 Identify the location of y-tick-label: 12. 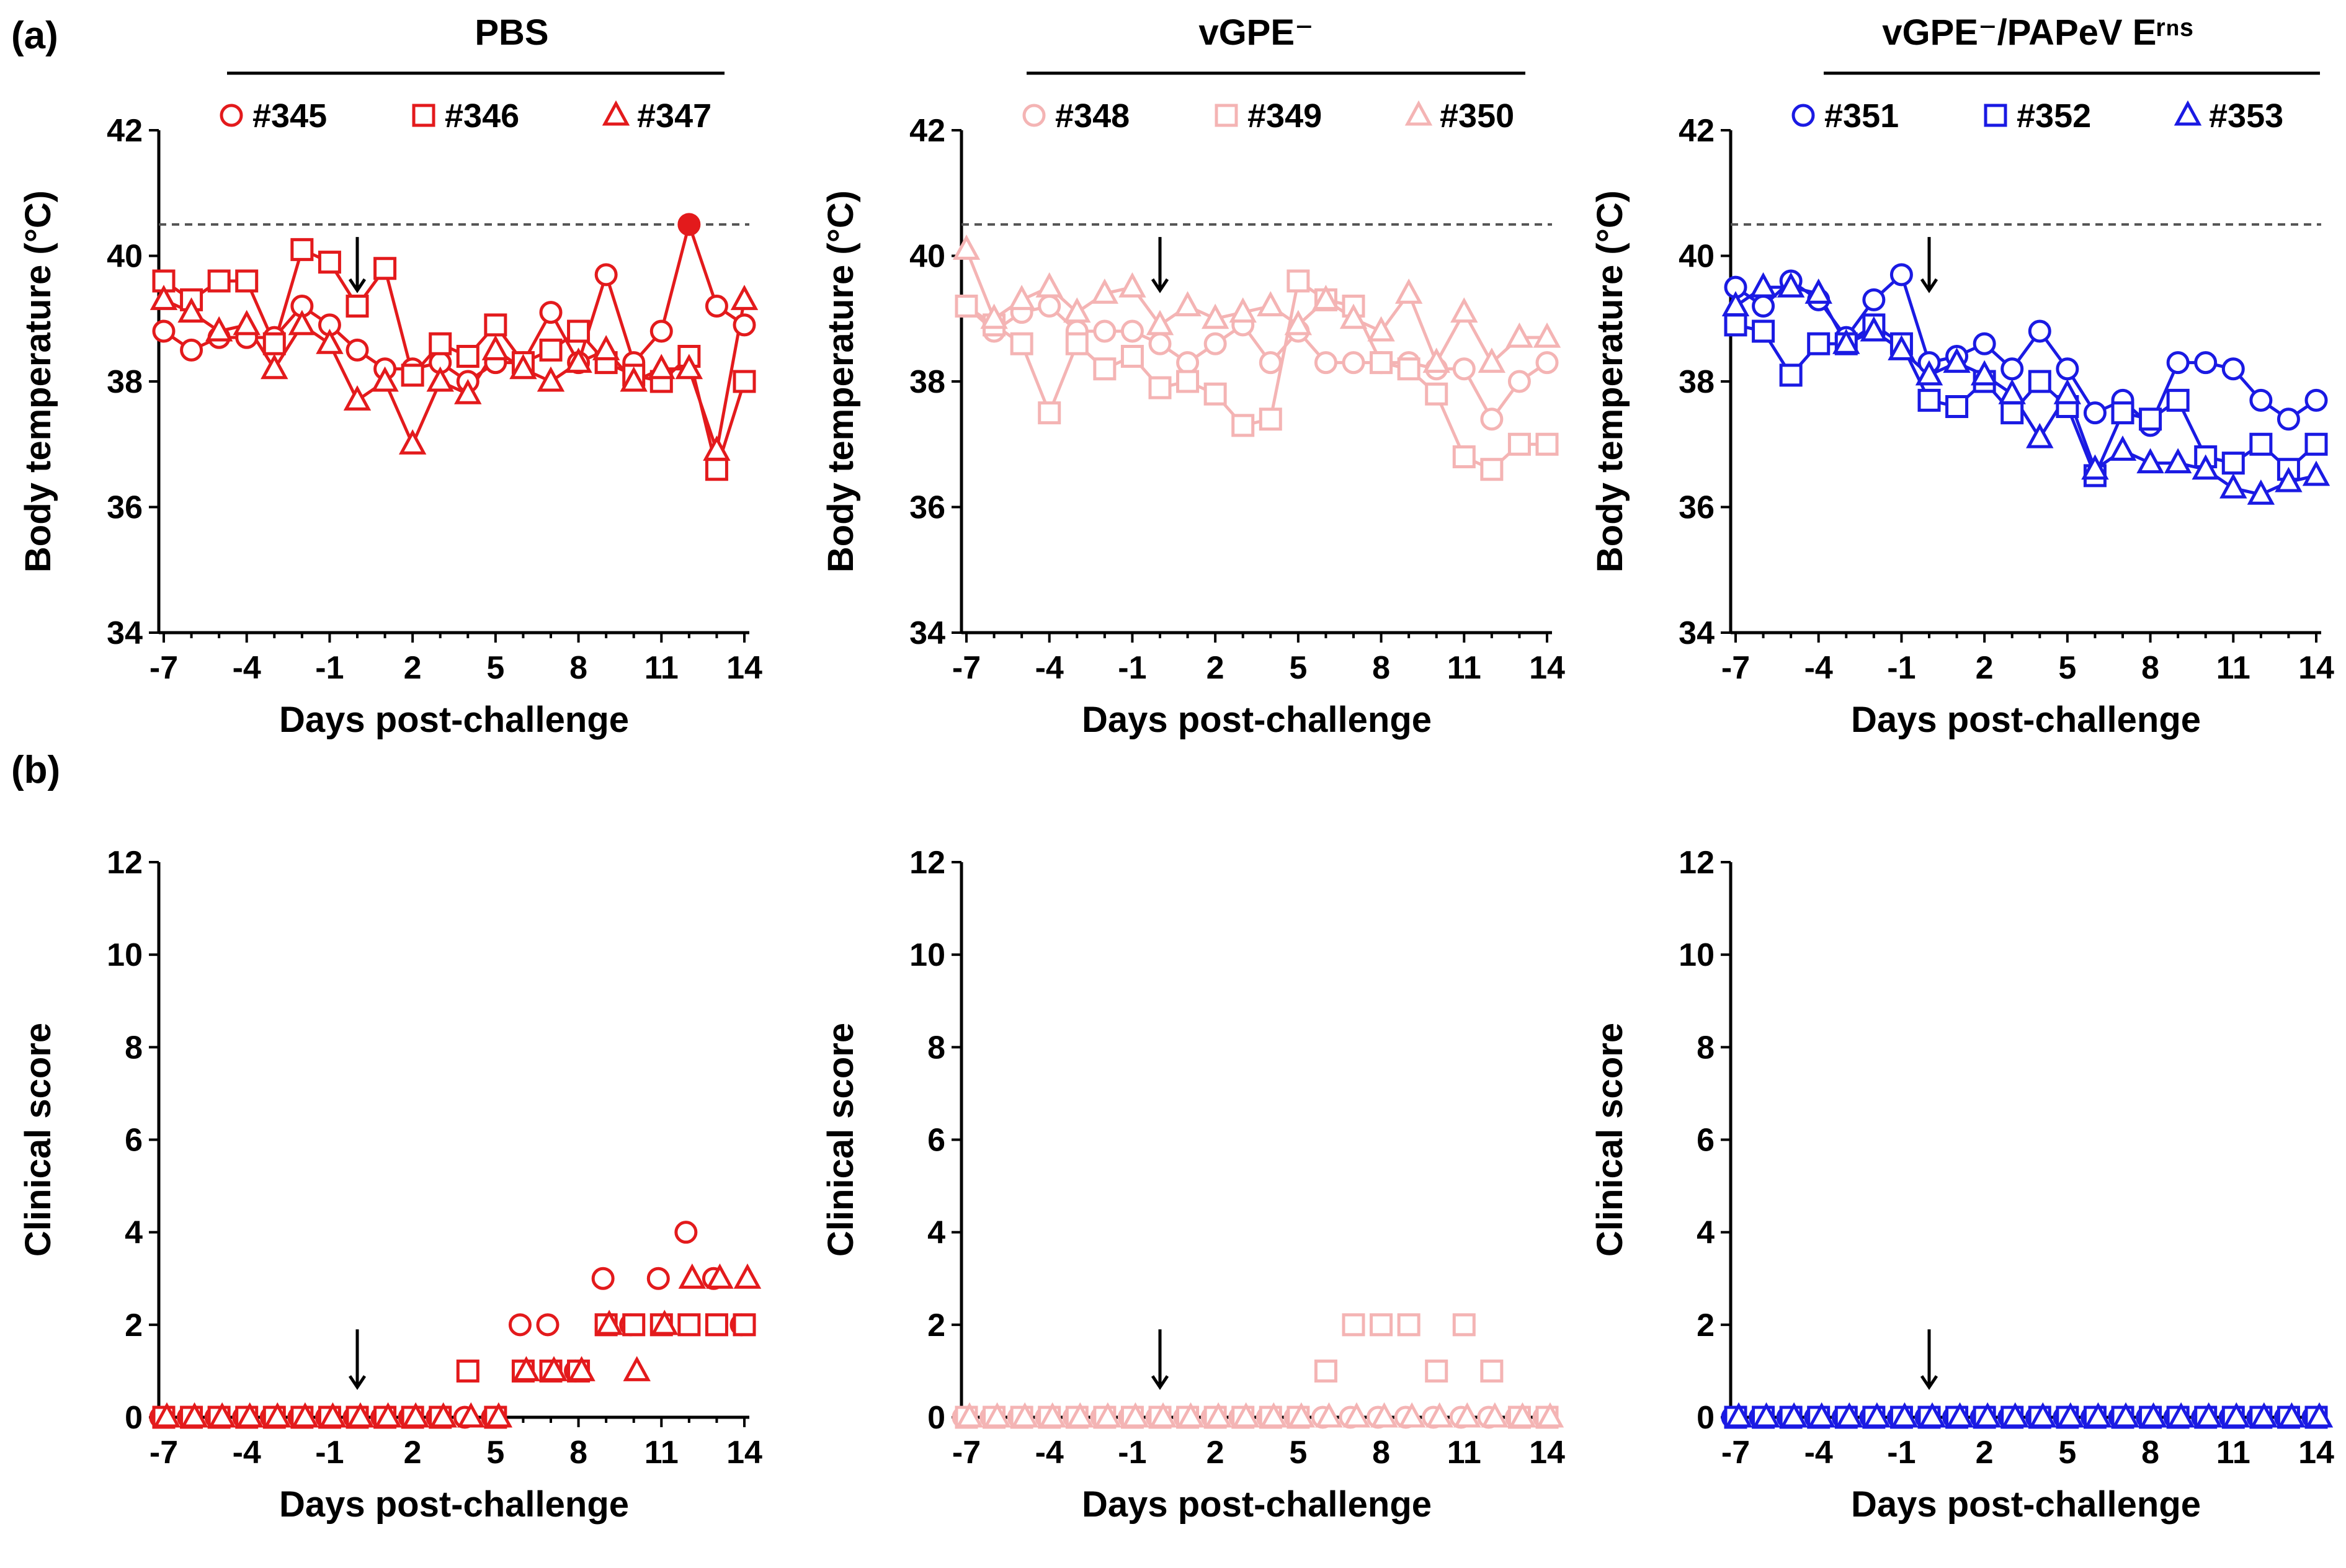
(1697, 863).